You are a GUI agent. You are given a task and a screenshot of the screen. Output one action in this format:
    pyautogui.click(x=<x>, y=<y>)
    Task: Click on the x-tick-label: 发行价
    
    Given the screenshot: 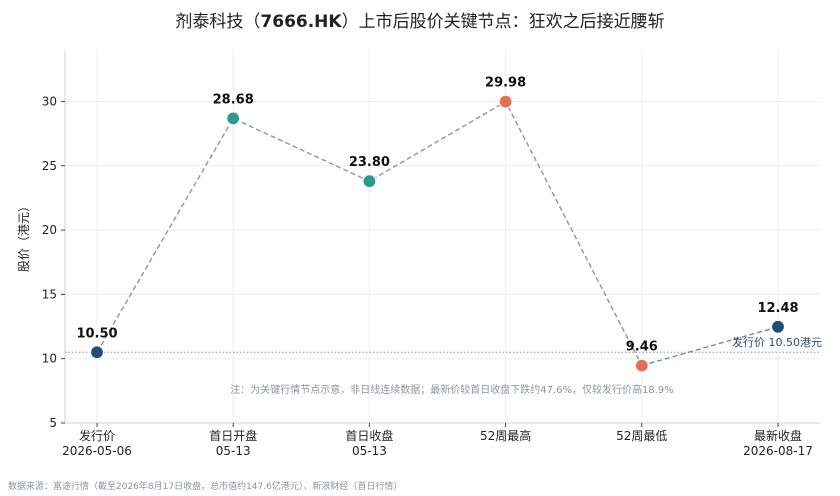 What is the action you would take?
    pyautogui.click(x=97, y=435)
    